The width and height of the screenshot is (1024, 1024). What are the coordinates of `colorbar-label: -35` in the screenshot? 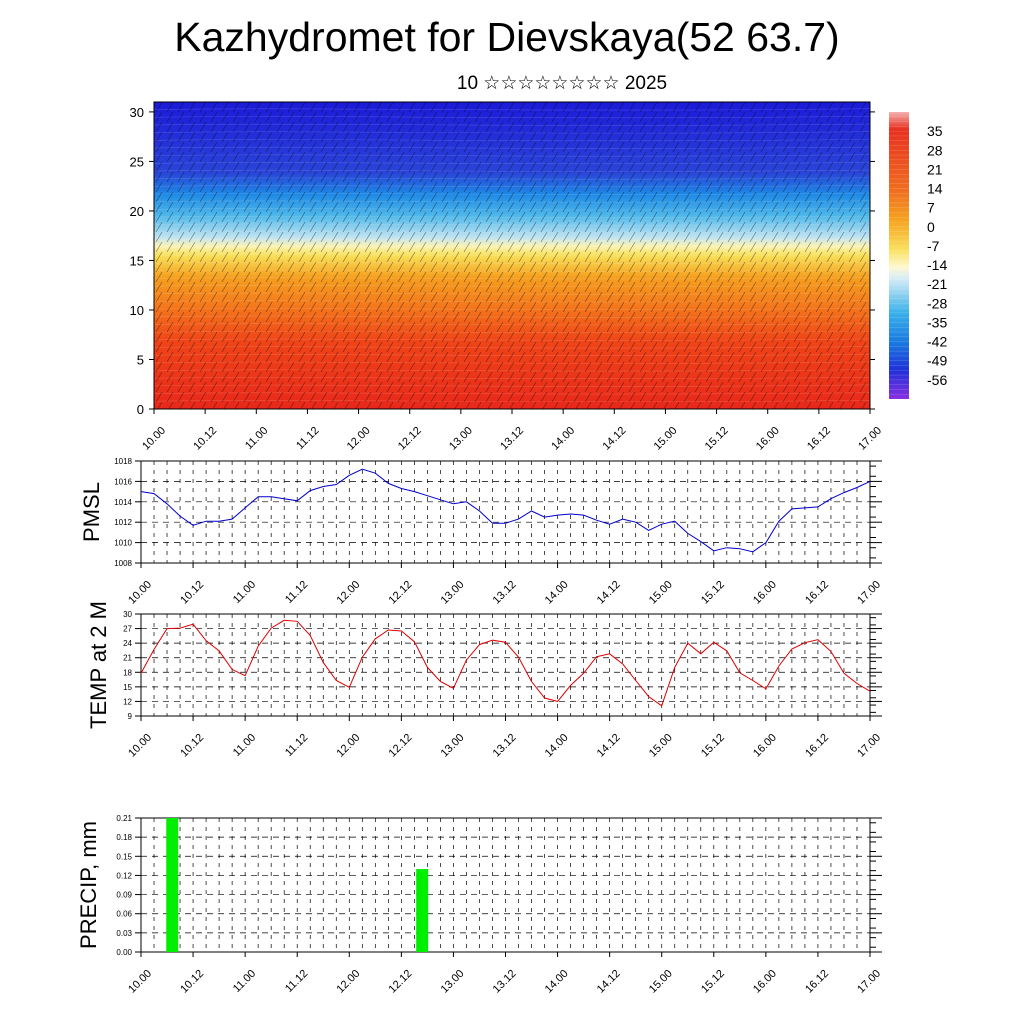 It's located at (937, 322).